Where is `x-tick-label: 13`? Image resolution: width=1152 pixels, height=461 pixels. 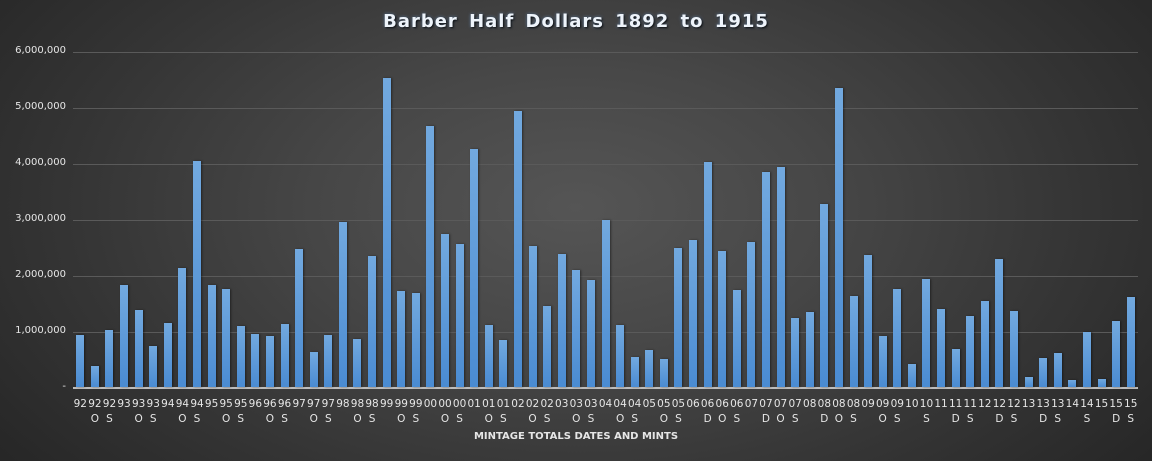 x-tick-label: 13 is located at coordinates (1028, 404).